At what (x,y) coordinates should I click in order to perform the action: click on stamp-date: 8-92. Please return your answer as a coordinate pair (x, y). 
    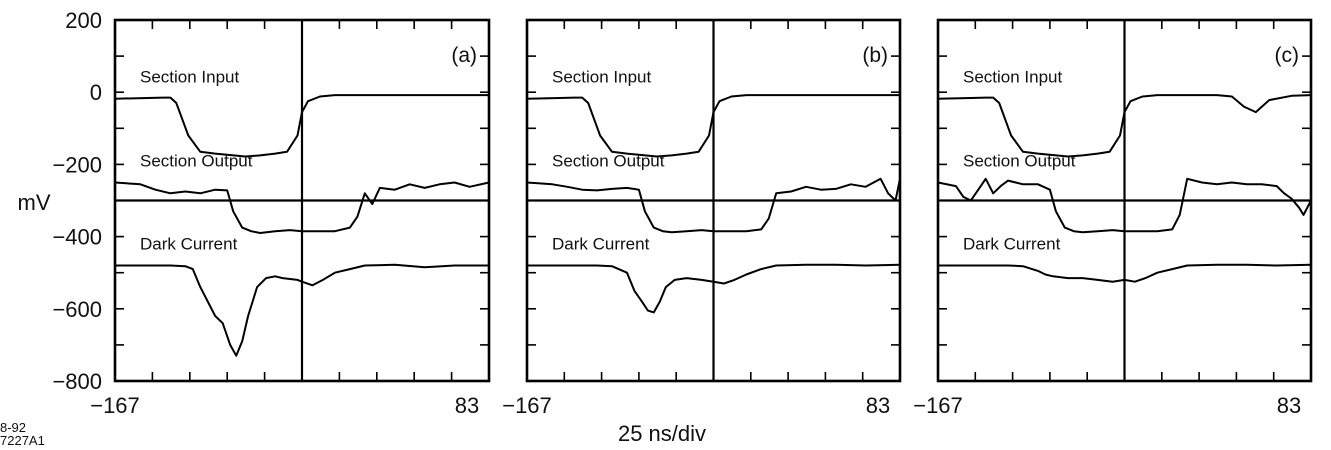
    Looking at the image, I should click on (13, 427).